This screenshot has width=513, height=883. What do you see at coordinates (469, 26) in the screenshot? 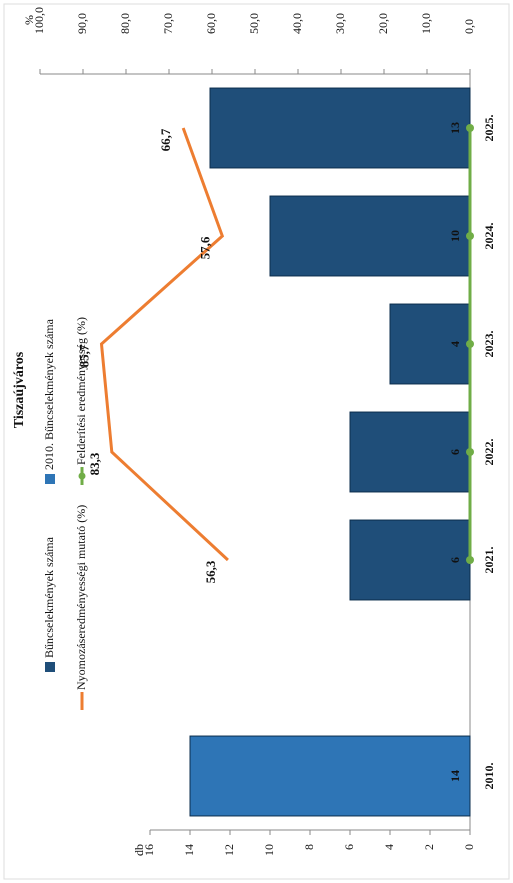
I see `y2-tick-label: 0,0` at bounding box center [469, 26].